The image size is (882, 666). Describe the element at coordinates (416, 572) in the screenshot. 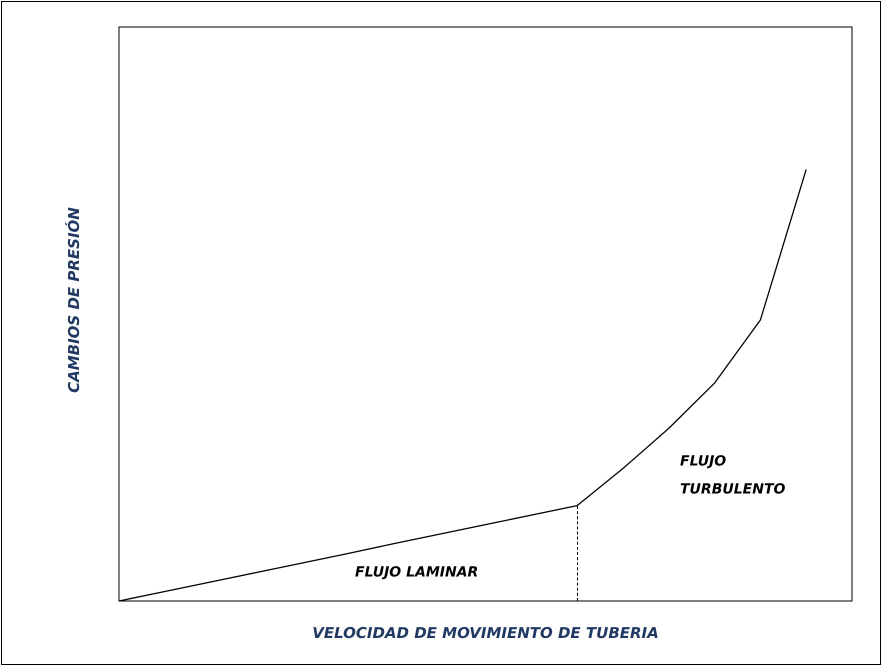

I see `annotation: FLUJO LAMINAR` at that location.